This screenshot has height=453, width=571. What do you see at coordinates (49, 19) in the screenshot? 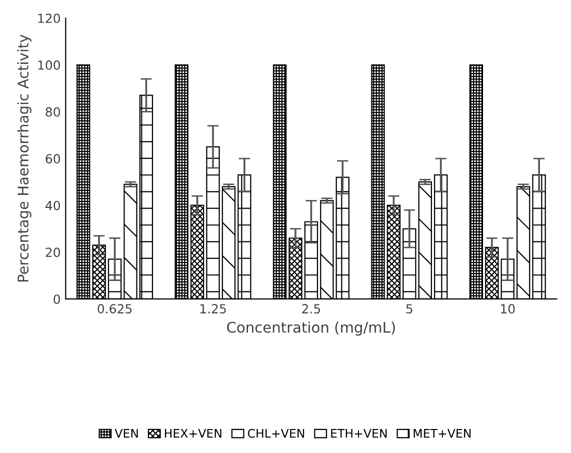
I see `y-tick-label: 120` at bounding box center [49, 19].